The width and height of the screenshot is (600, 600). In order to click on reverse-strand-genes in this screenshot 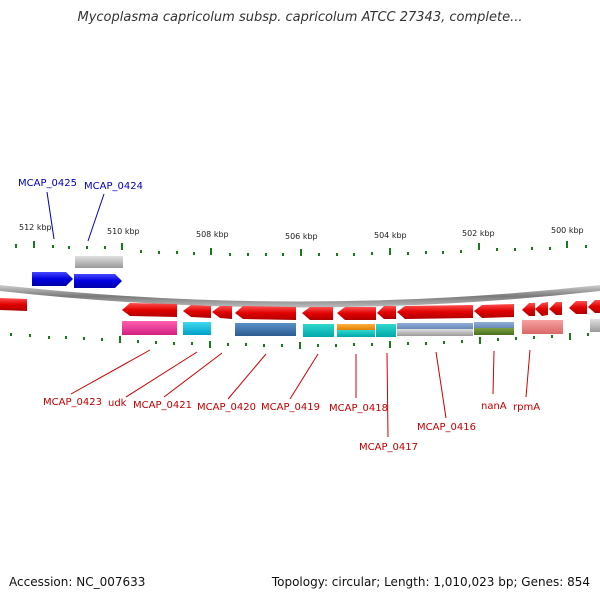, I will do `click(300, 309)`.